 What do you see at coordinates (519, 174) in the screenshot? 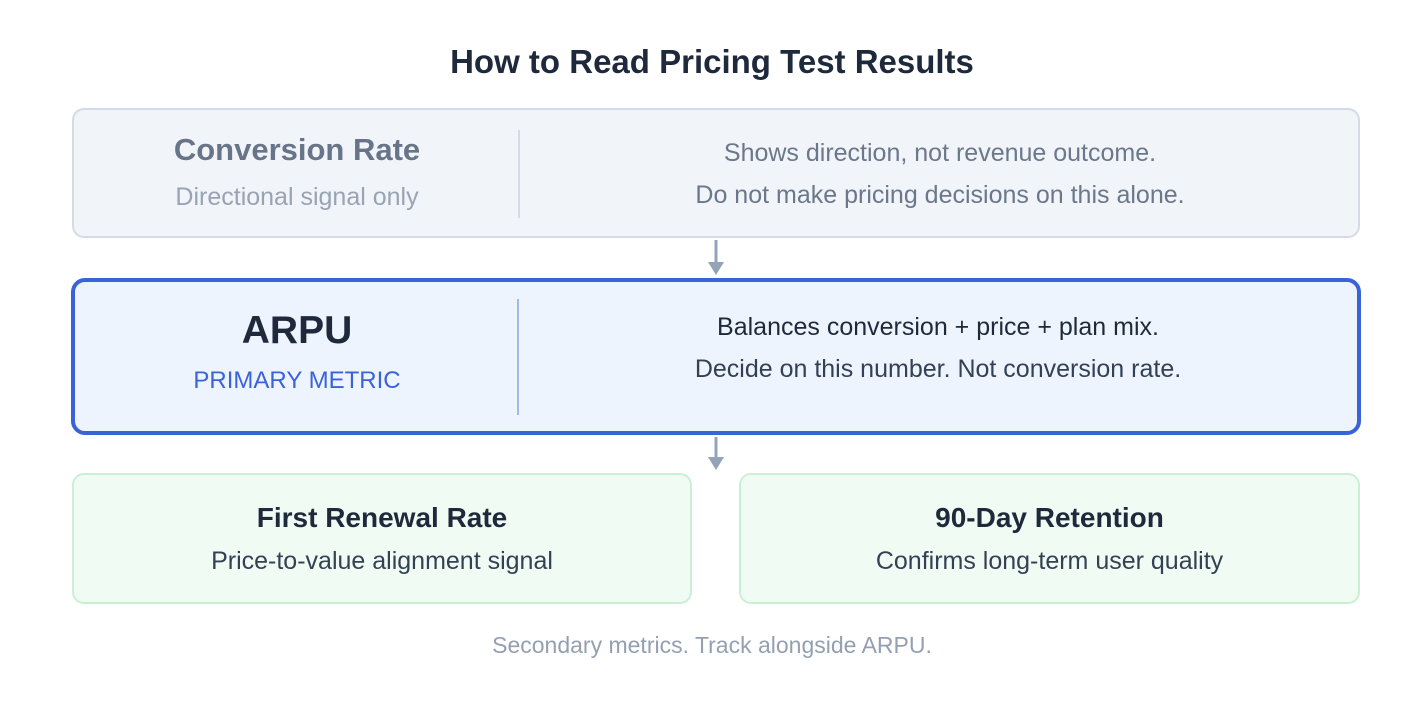
I see `conversion-rate-divider` at bounding box center [519, 174].